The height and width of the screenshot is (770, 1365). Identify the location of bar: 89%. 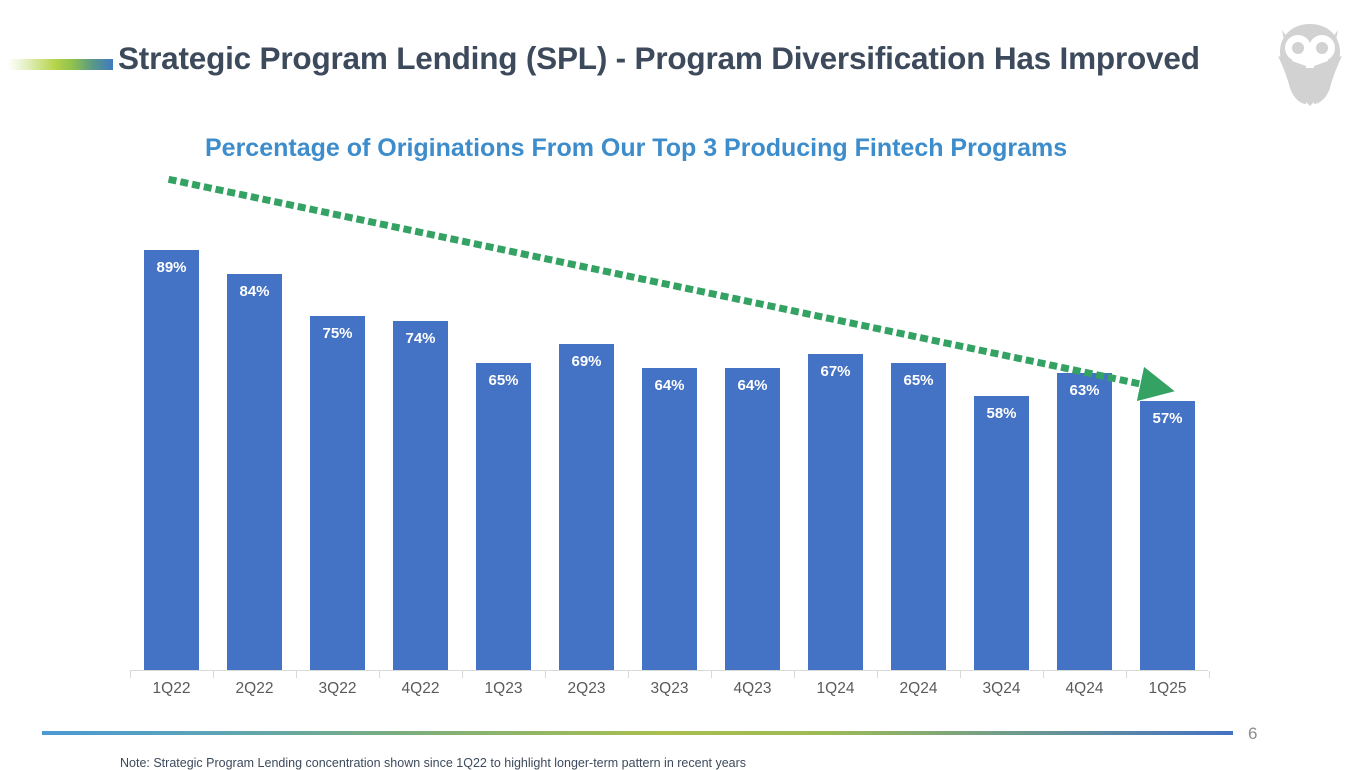
(171, 460).